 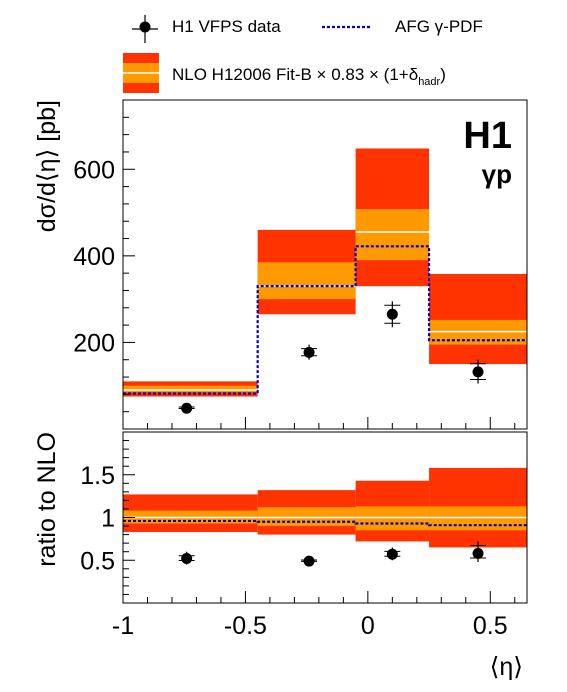 What do you see at coordinates (319, 423) in the screenshot?
I see `top-x-axis-ticks` at bounding box center [319, 423].